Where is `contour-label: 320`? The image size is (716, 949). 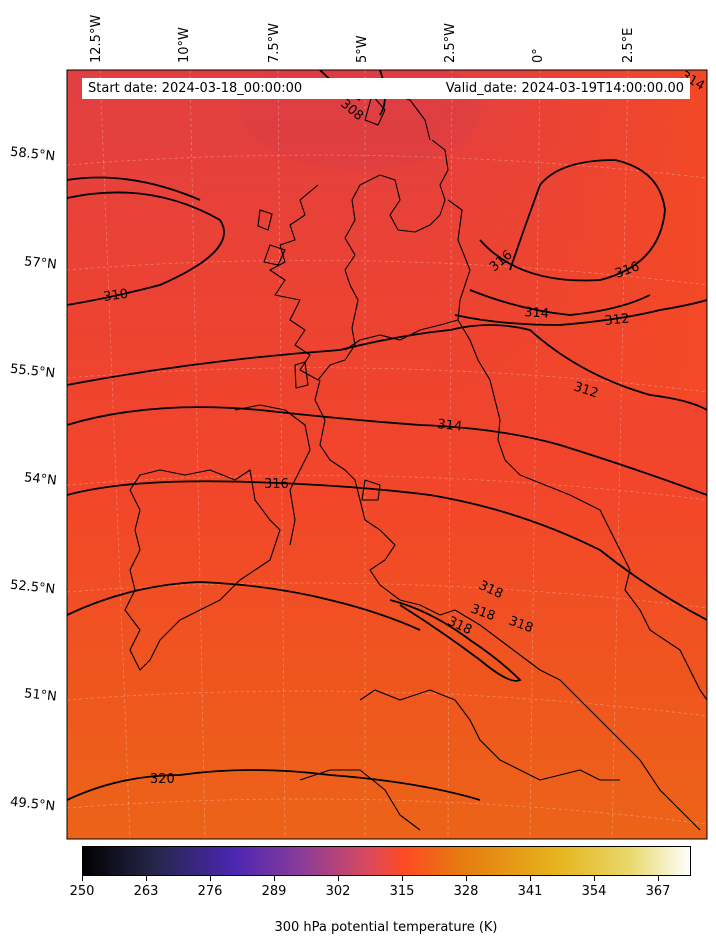
contour-label: 320 is located at coordinates (162, 779).